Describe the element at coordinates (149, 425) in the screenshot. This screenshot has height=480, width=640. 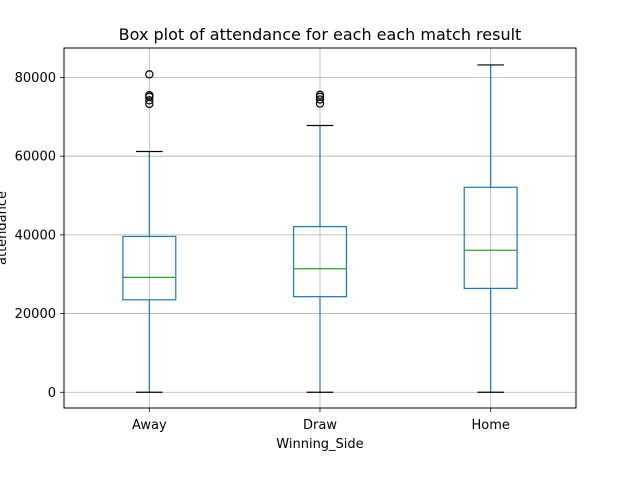
I see `x-tick-label: Away` at that location.